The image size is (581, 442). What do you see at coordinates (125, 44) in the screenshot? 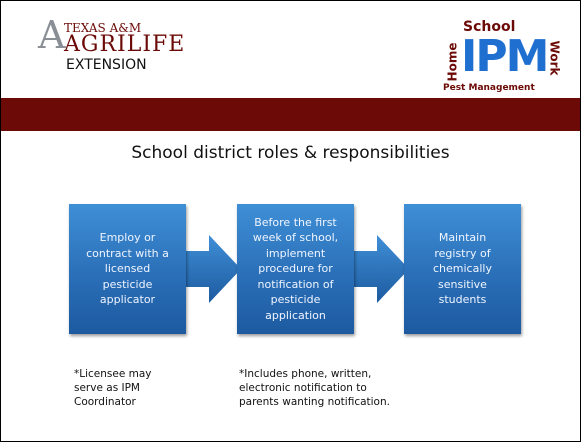
I see `logo-text: AGRILIFE` at bounding box center [125, 44].